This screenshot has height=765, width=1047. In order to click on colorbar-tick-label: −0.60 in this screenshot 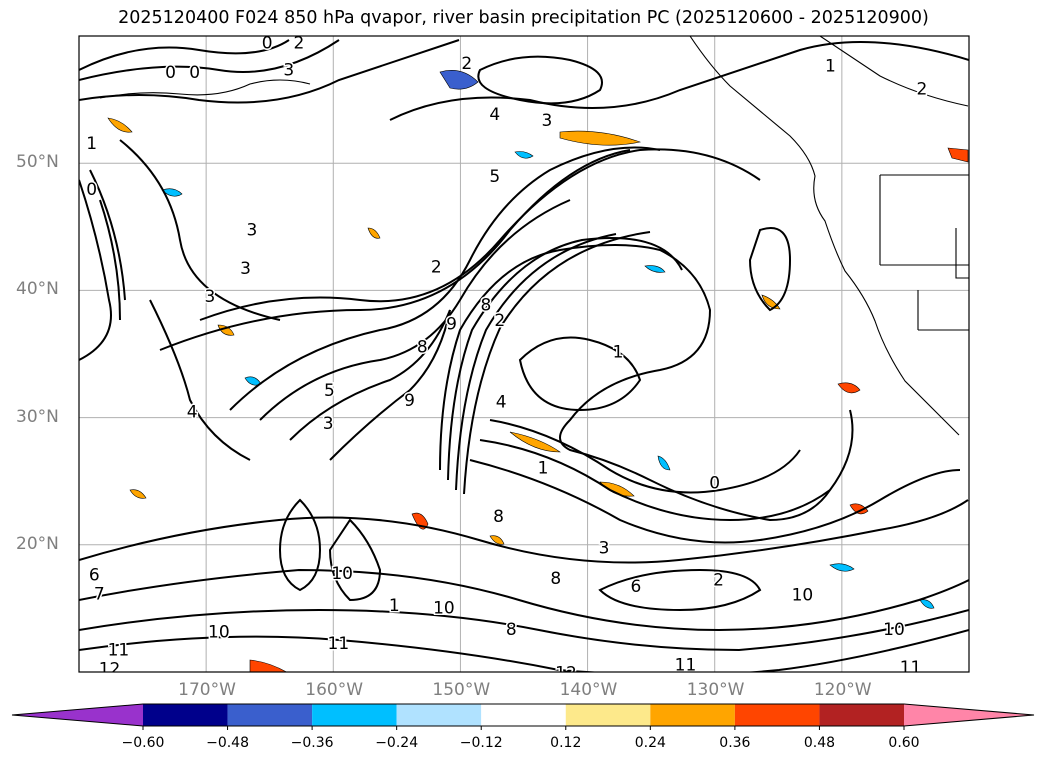, I will do `click(143, 743)`.